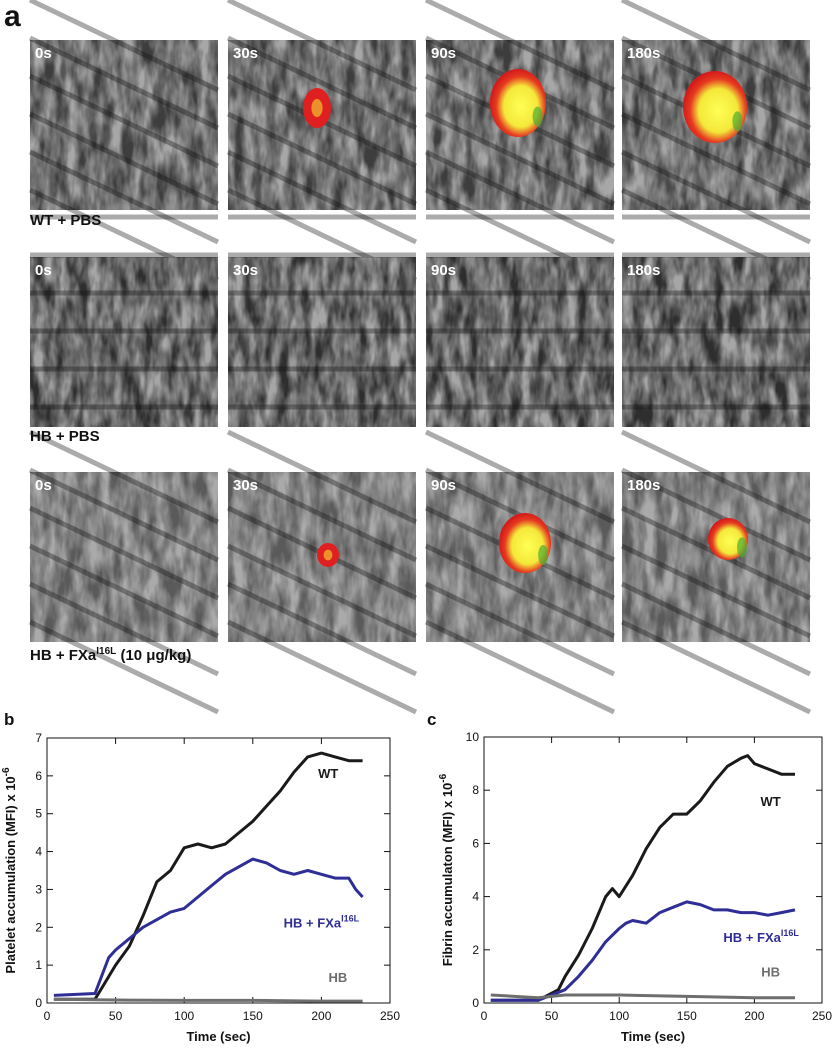 The width and height of the screenshot is (834, 1050). What do you see at coordinates (447, 874) in the screenshot?
I see `y-label-text: Fibrin accumulaton (MFI) x 10` at bounding box center [447, 874].